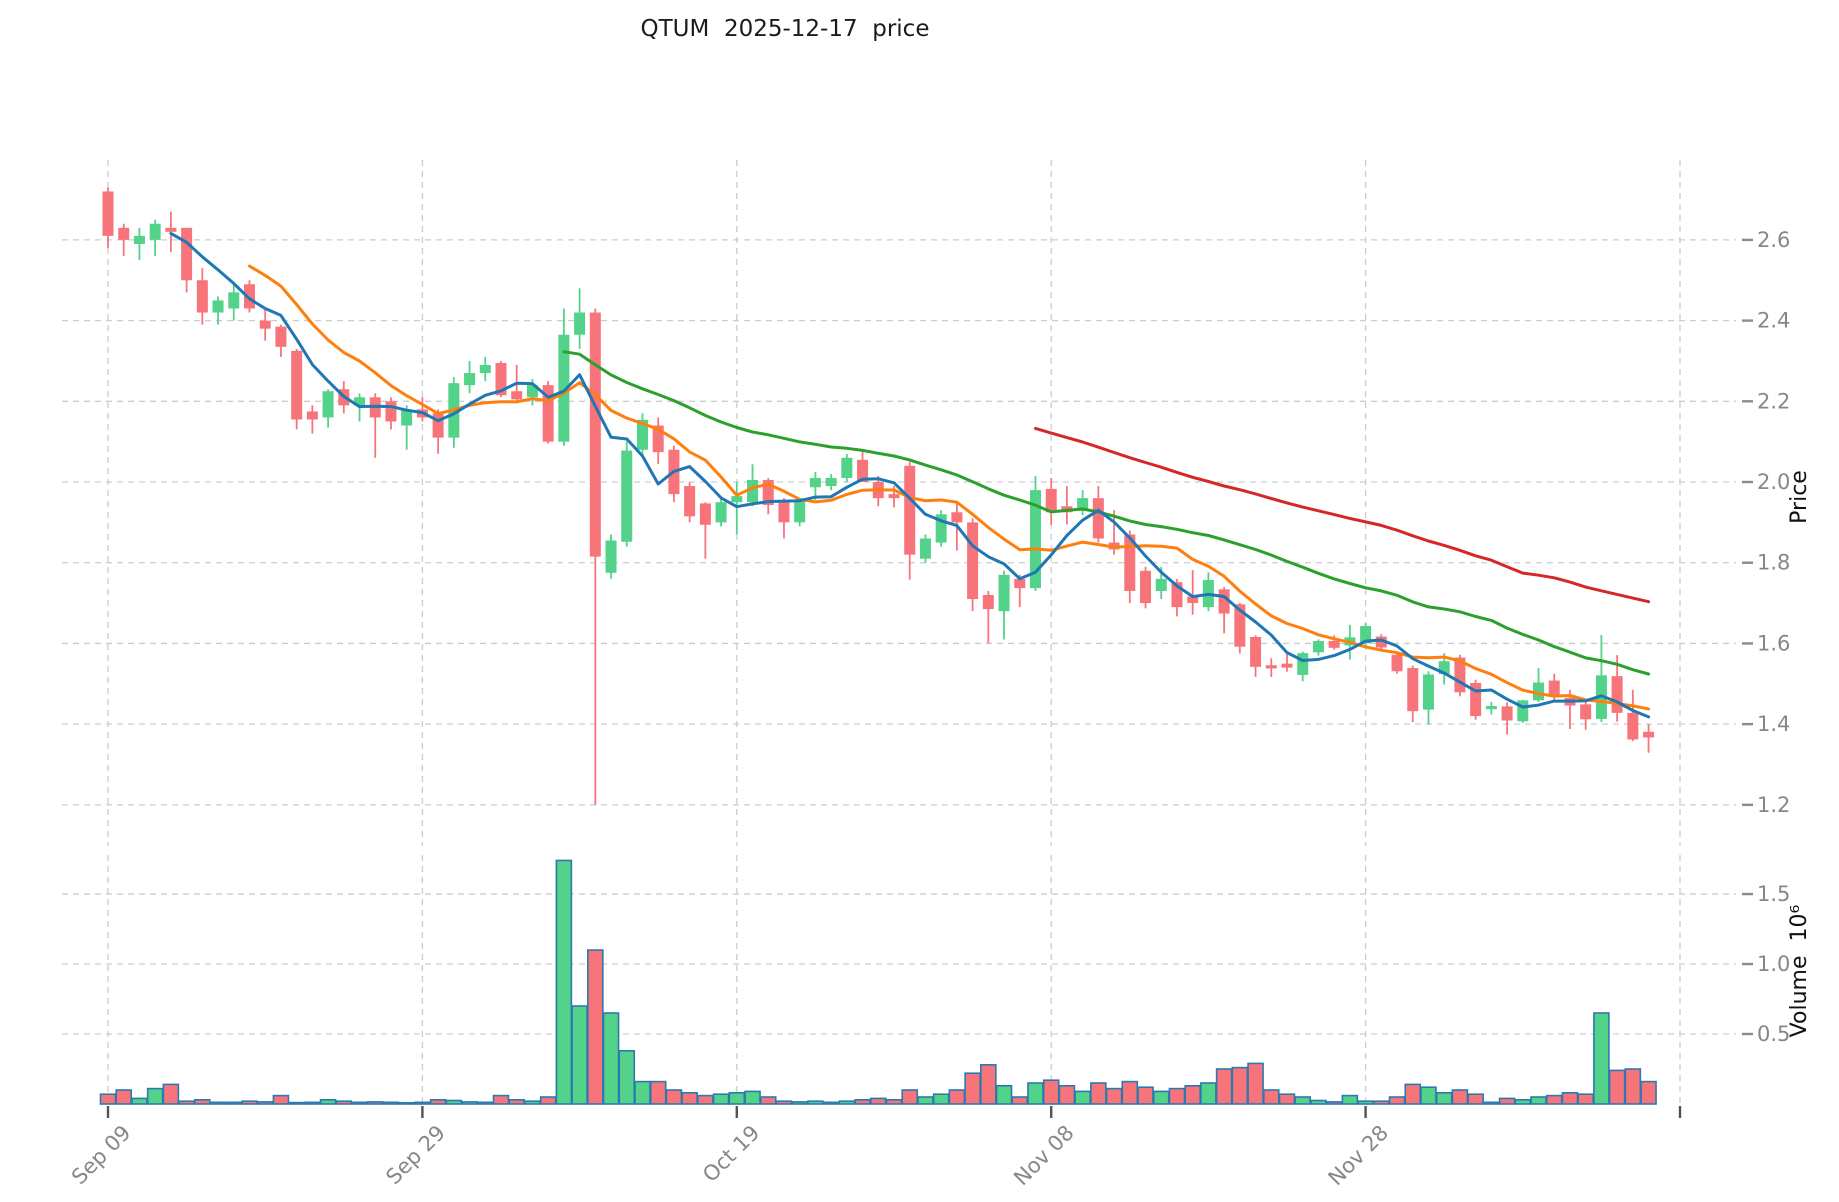 This screenshot has height=1202, width=1839. What do you see at coordinates (1799, 497) in the screenshot?
I see `price-axis-label: Price` at bounding box center [1799, 497].